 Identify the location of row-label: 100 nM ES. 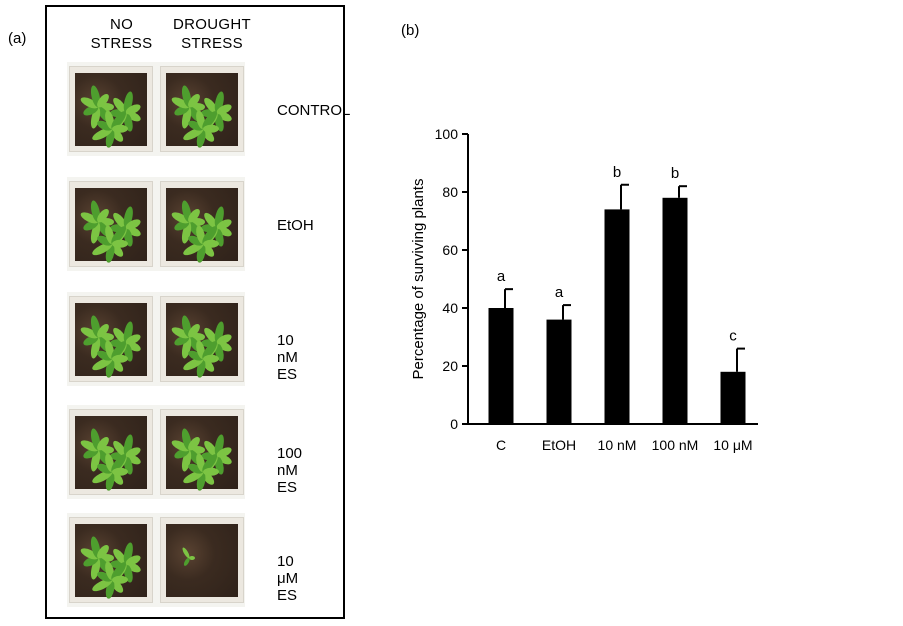
(290, 470).